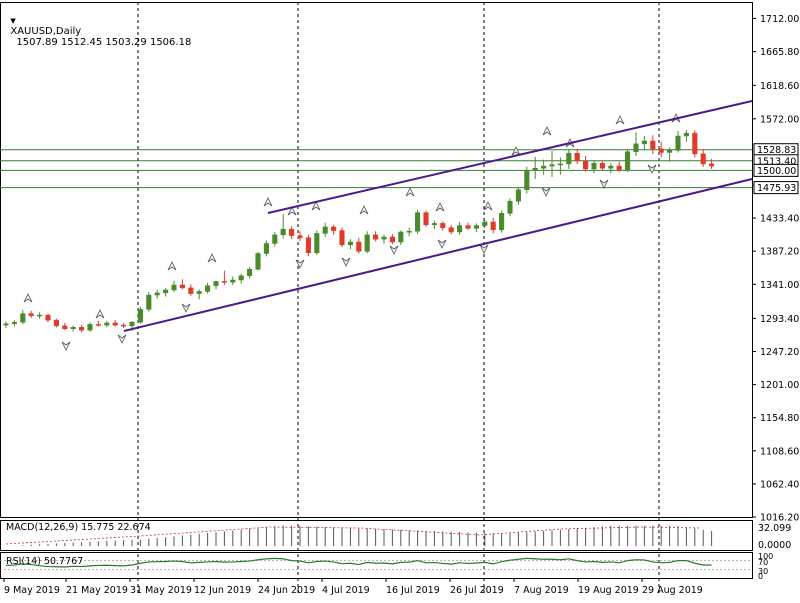 This screenshot has height=603, width=800. I want to click on x-axis-label: 7 Aug 2019, so click(541, 590).